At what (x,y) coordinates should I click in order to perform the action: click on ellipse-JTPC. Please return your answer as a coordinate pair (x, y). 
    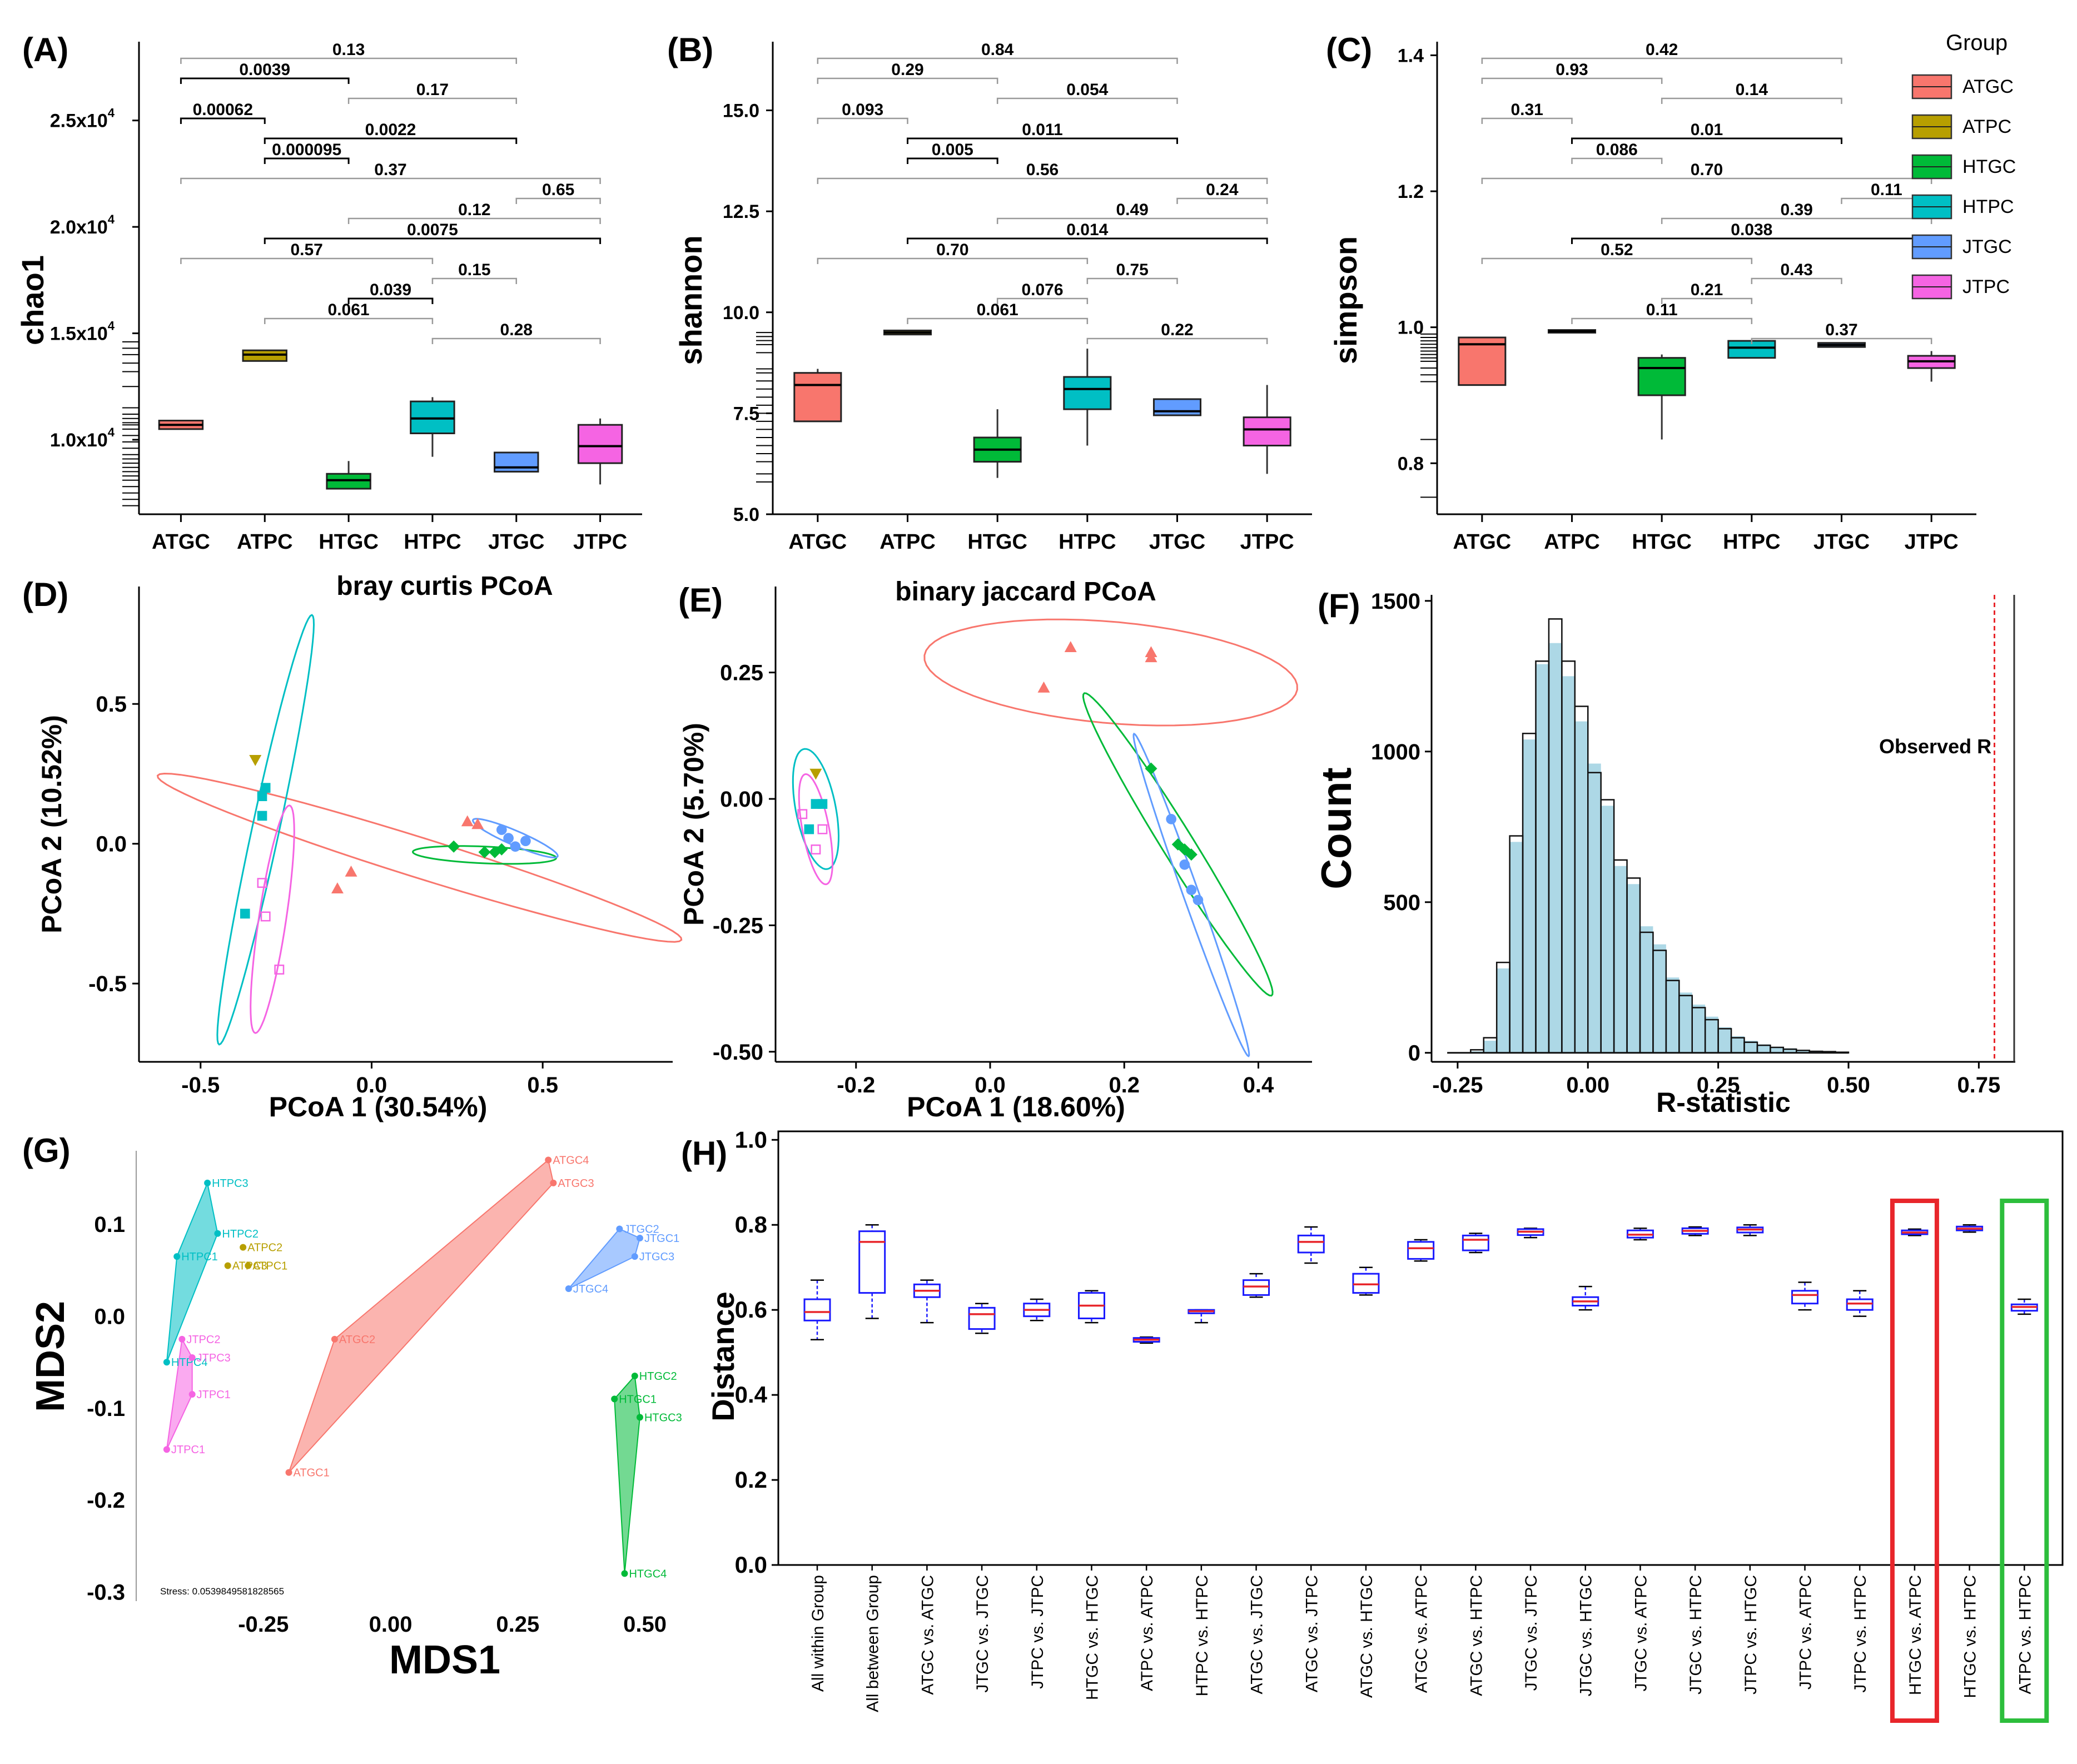
    Looking at the image, I should click on (272, 919).